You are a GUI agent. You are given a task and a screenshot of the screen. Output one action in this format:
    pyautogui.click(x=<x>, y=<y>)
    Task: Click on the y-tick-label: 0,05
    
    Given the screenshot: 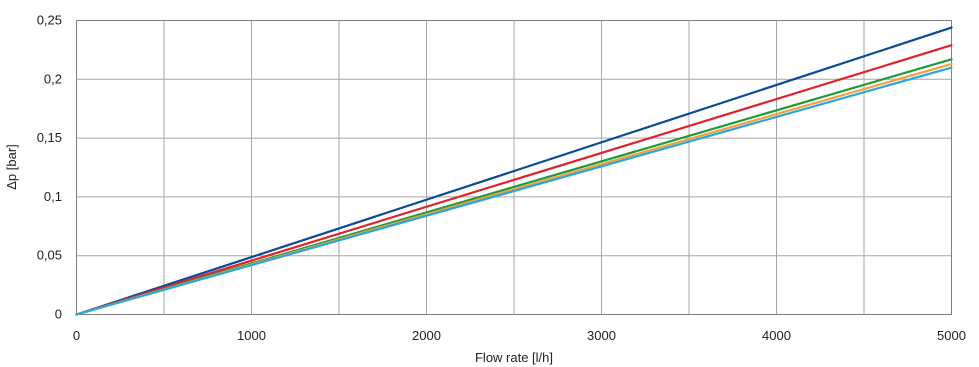 What is the action you would take?
    pyautogui.click(x=49, y=255)
    